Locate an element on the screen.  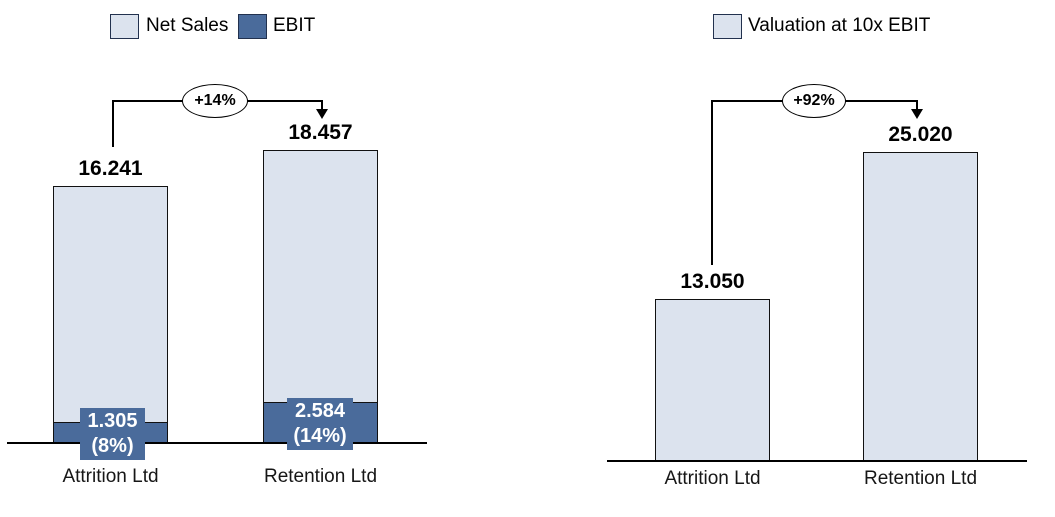
bar-valuation-retention is located at coordinates (920, 306).